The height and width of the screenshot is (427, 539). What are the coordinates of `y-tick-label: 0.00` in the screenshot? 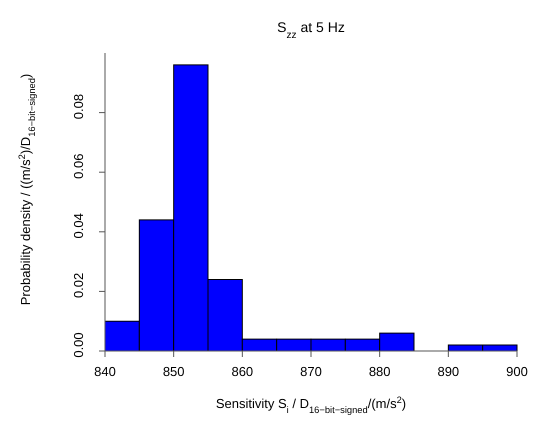 It's located at (78, 345).